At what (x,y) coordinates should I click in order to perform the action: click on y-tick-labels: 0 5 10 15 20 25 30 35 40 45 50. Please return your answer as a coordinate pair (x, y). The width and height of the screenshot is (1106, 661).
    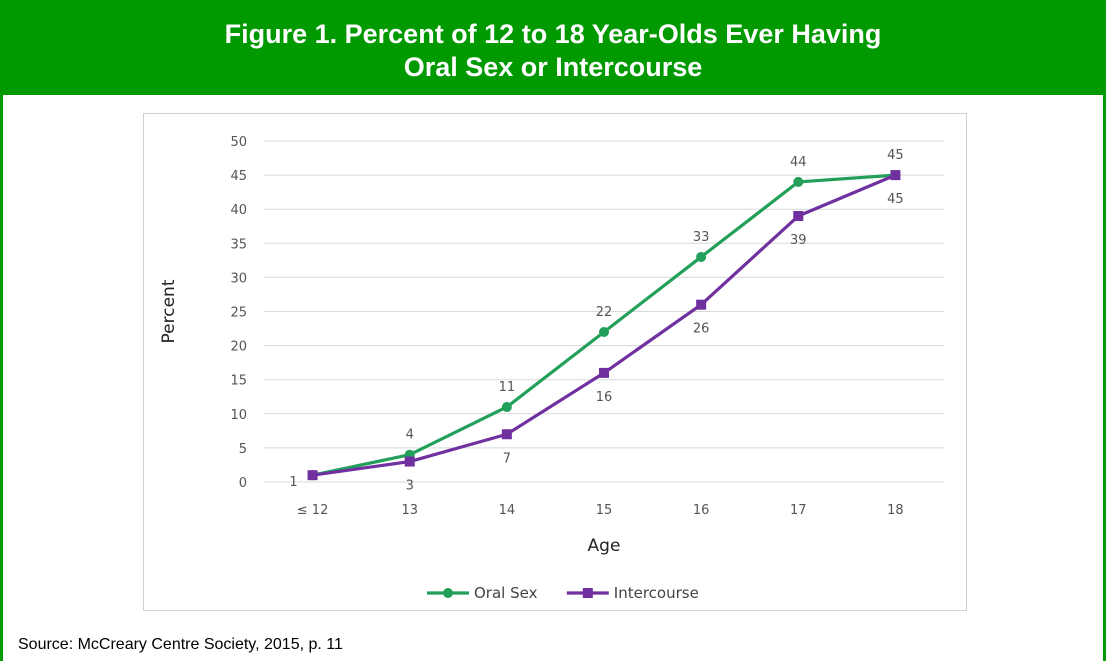
    Looking at the image, I should click on (238, 313).